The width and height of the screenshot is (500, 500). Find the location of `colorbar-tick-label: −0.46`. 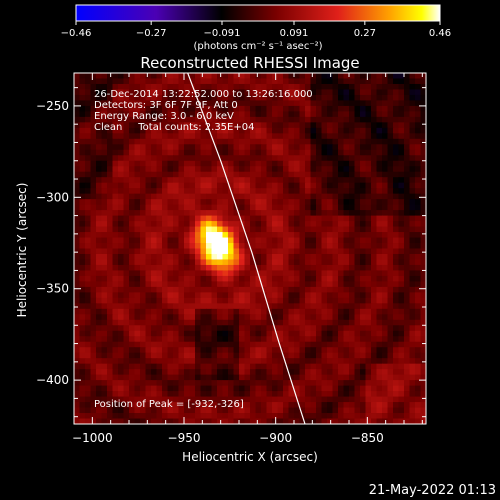

colorbar-tick-label: −0.46 is located at coordinates (76, 33).